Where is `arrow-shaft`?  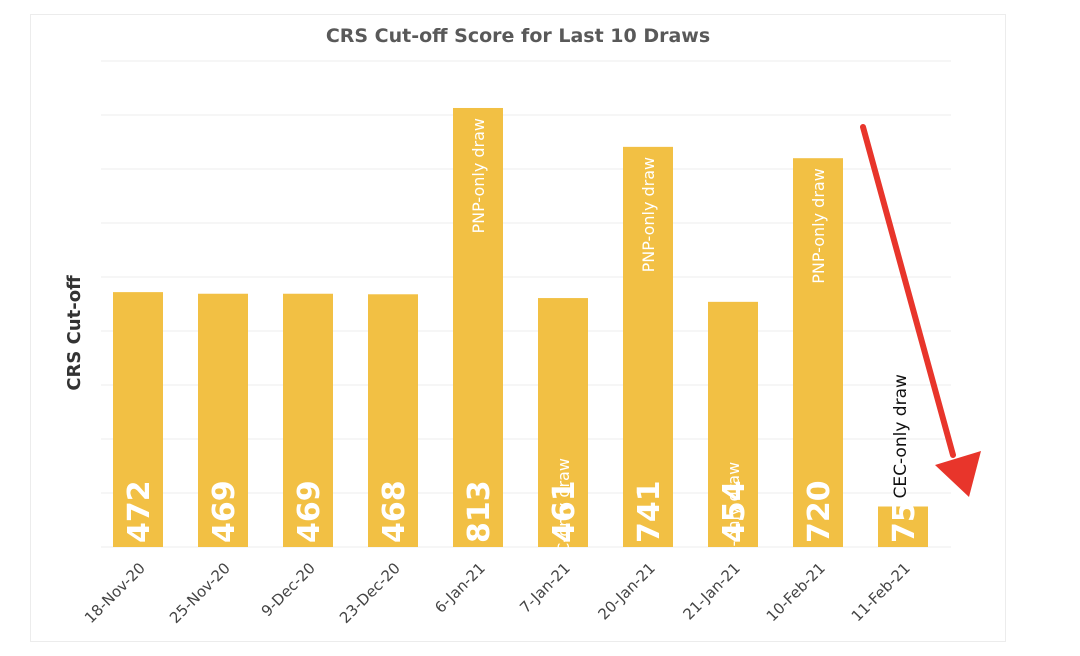
arrow-shaft is located at coordinates (908, 291).